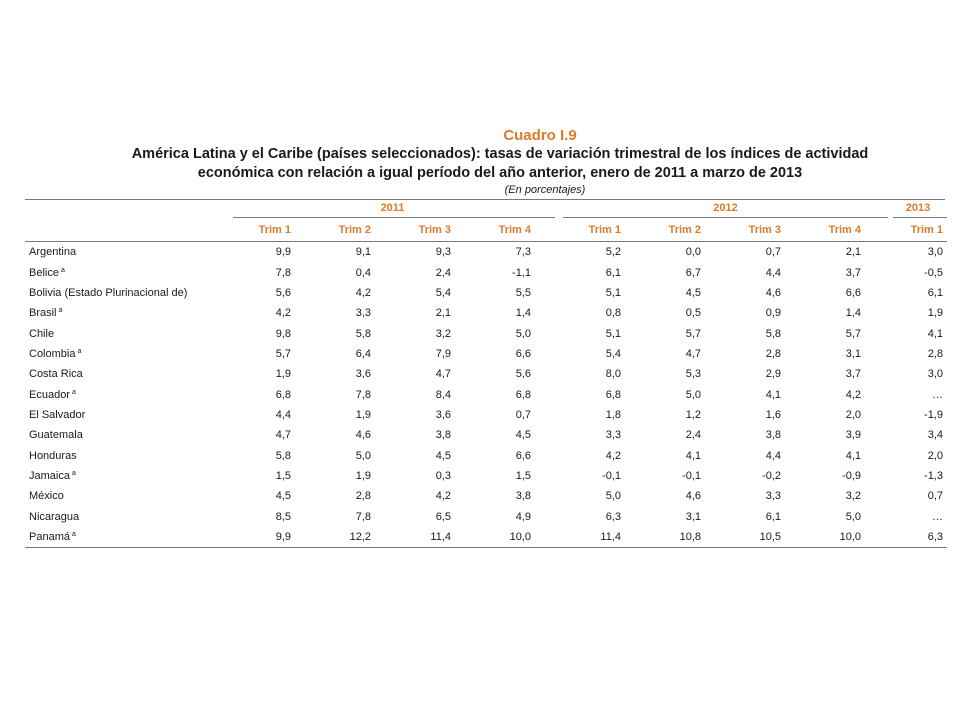 The image size is (960, 720). Describe the element at coordinates (613, 374) in the screenshot. I see `value-2012-q1: 8,0` at that location.